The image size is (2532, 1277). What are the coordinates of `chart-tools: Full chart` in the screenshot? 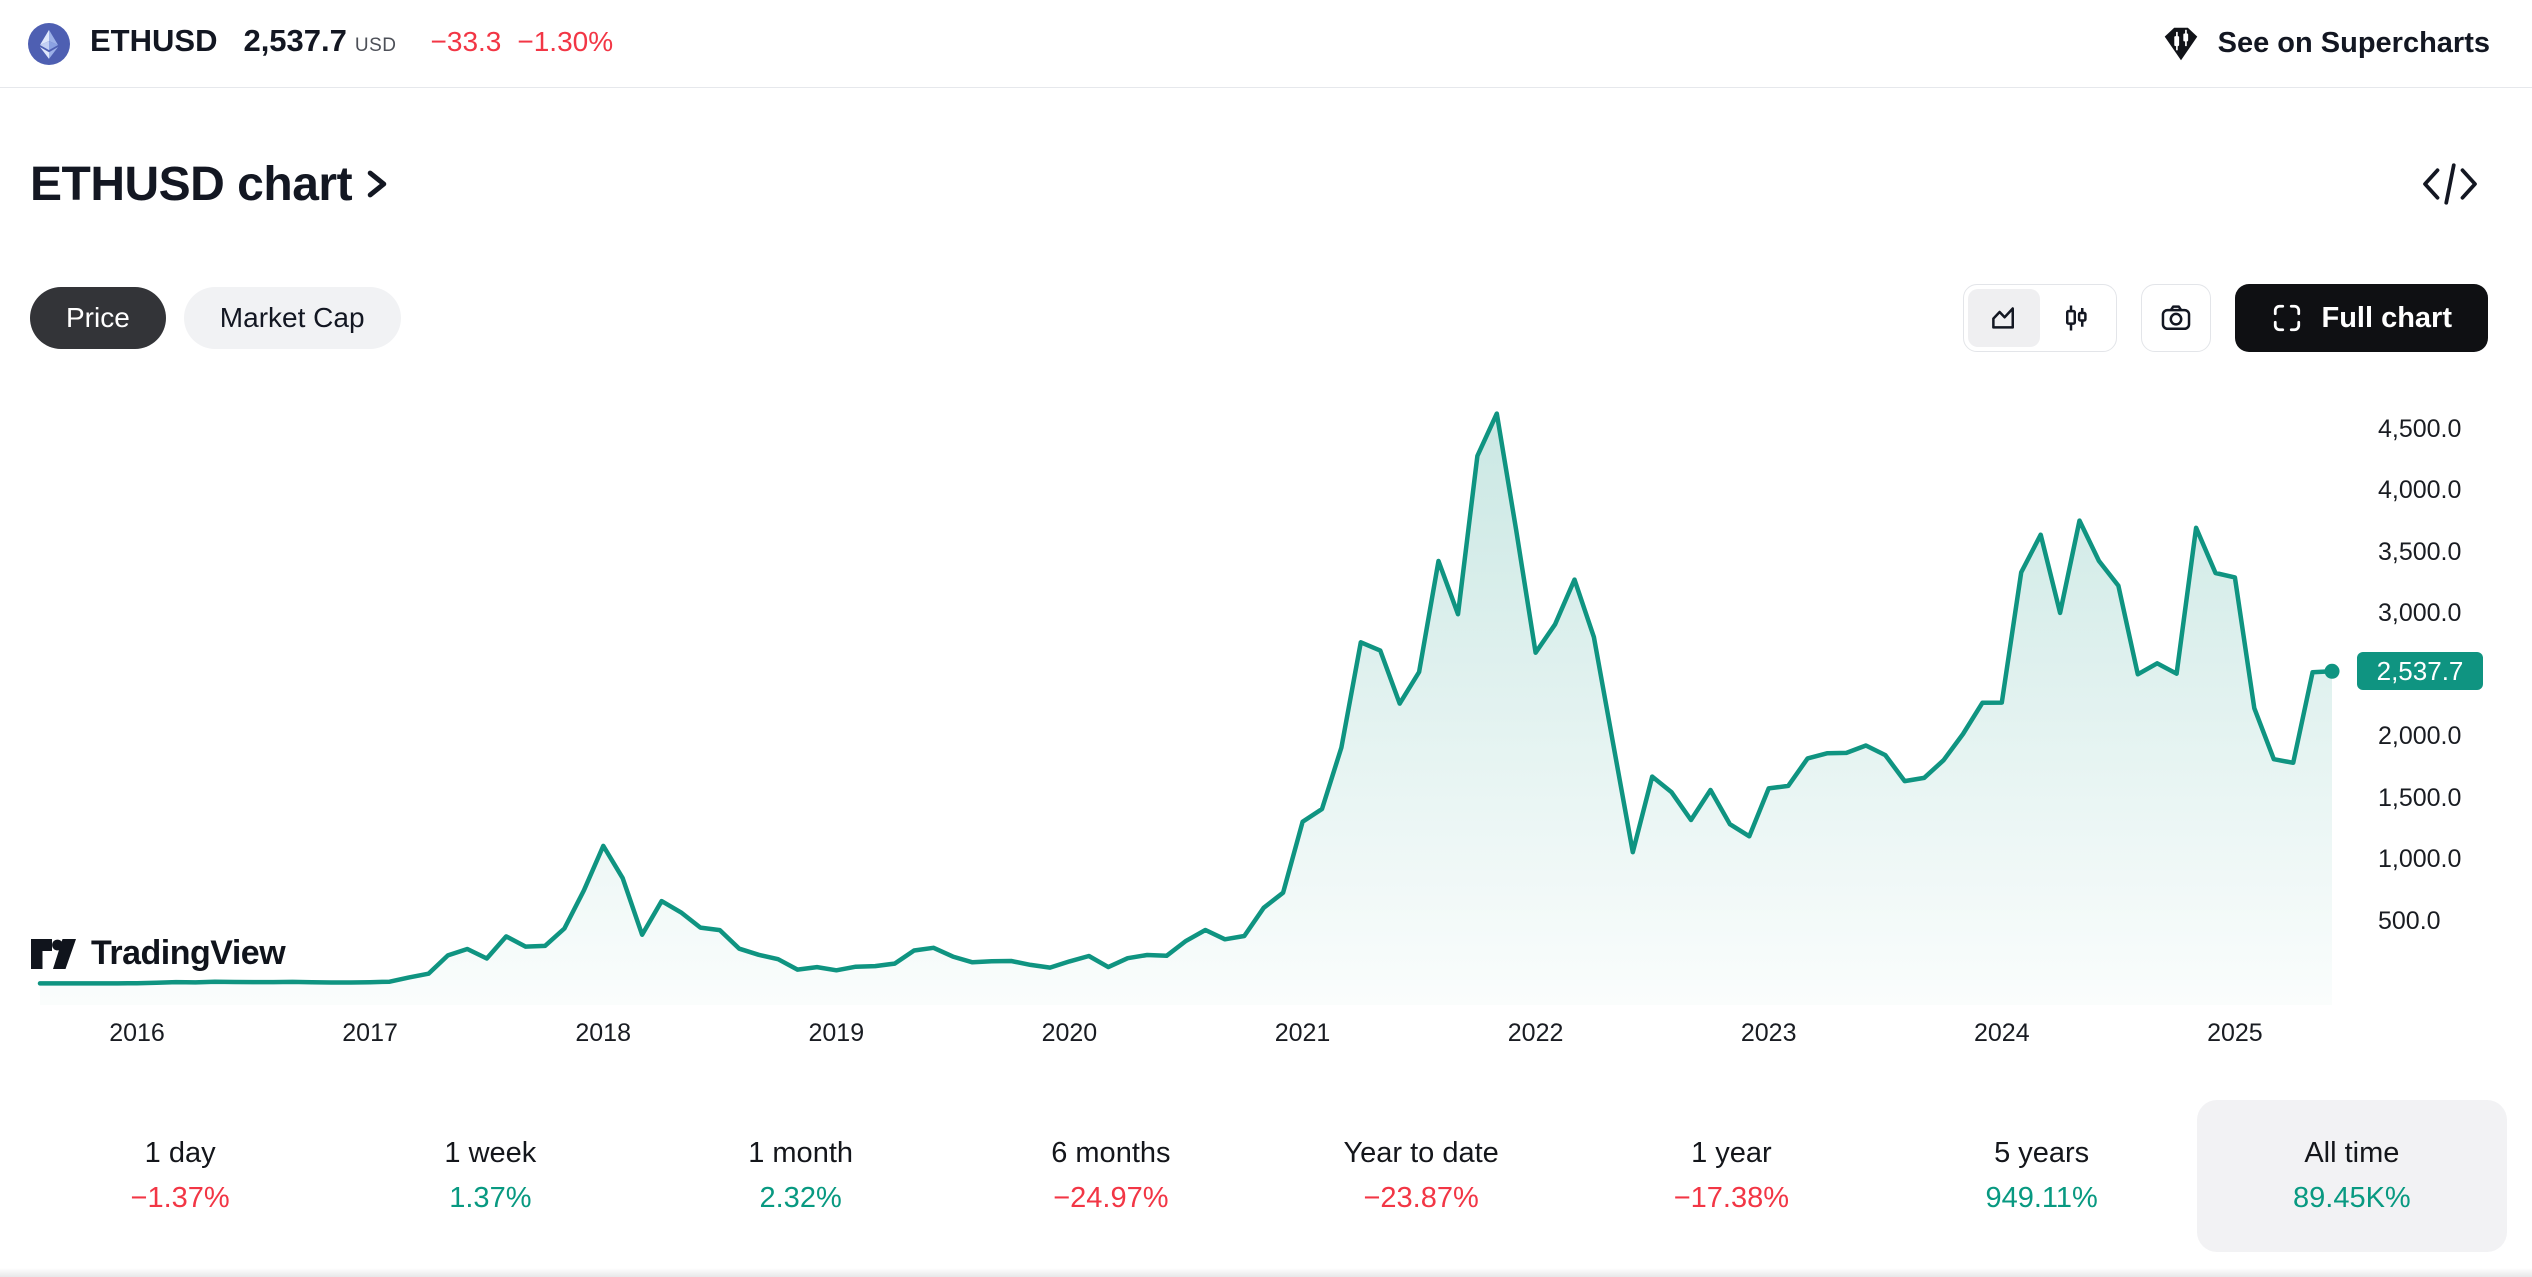 It's located at (2225, 318).